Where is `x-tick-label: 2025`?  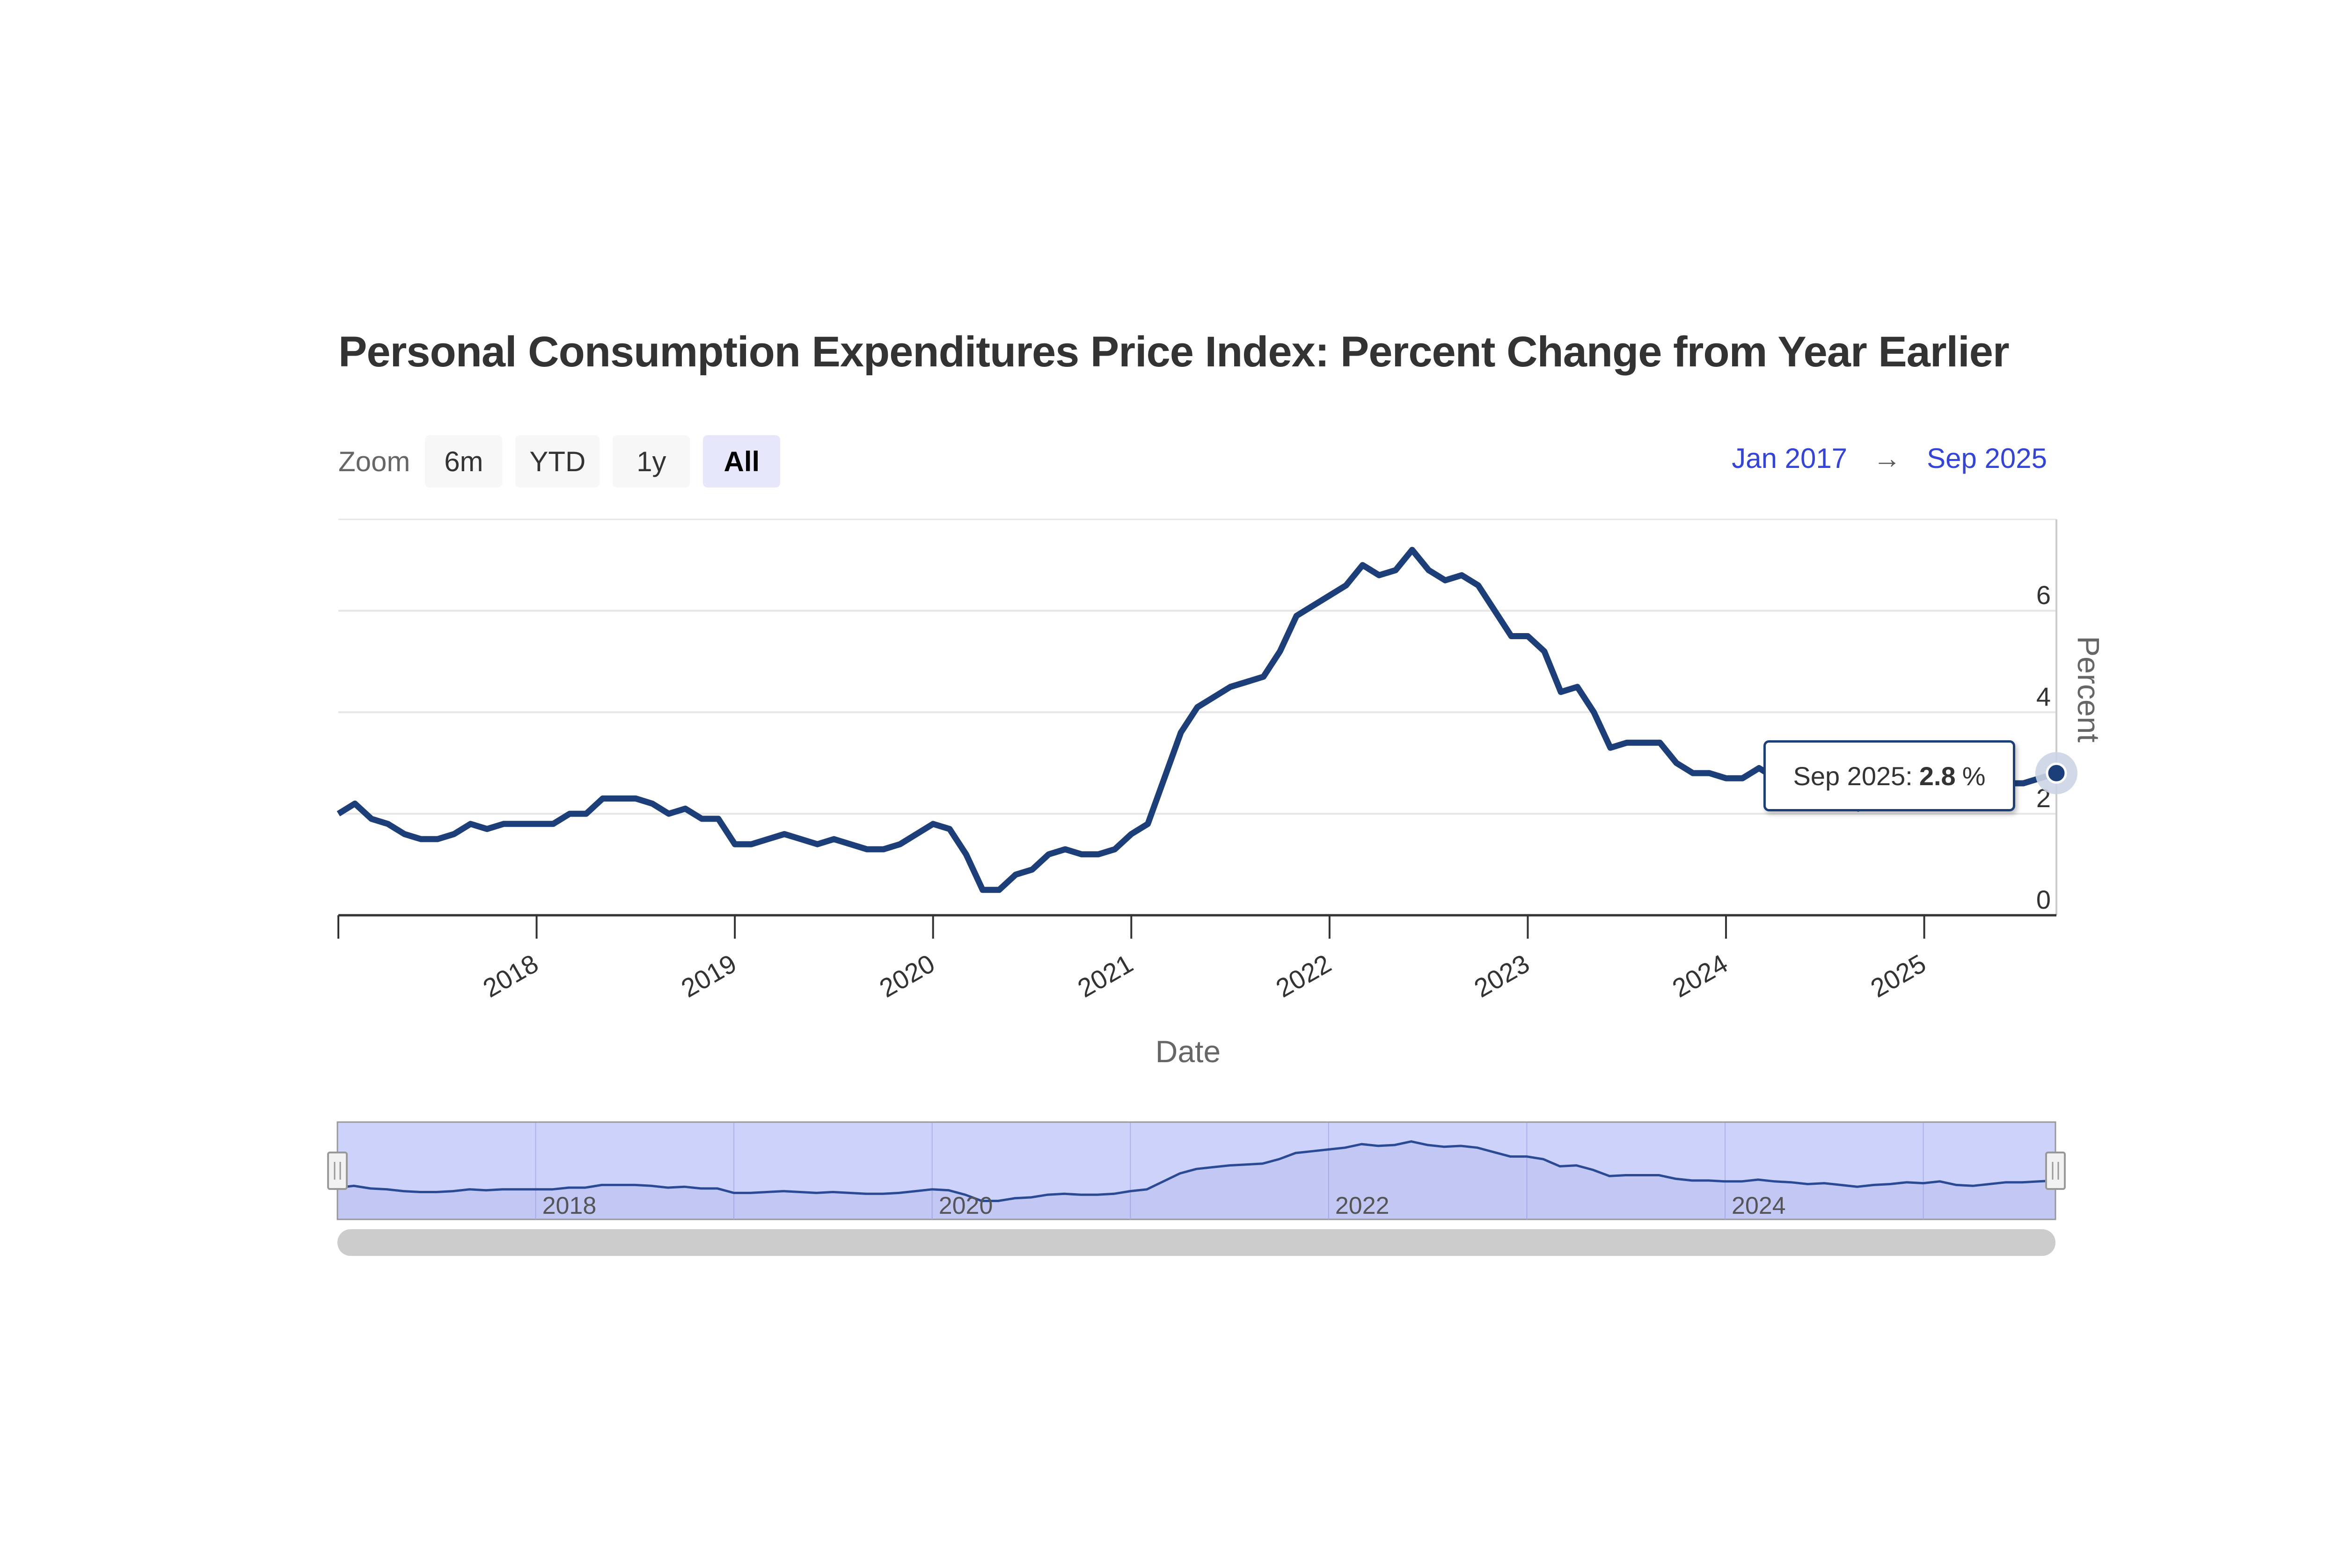
x-tick-label: 2025 is located at coordinates (1897, 975).